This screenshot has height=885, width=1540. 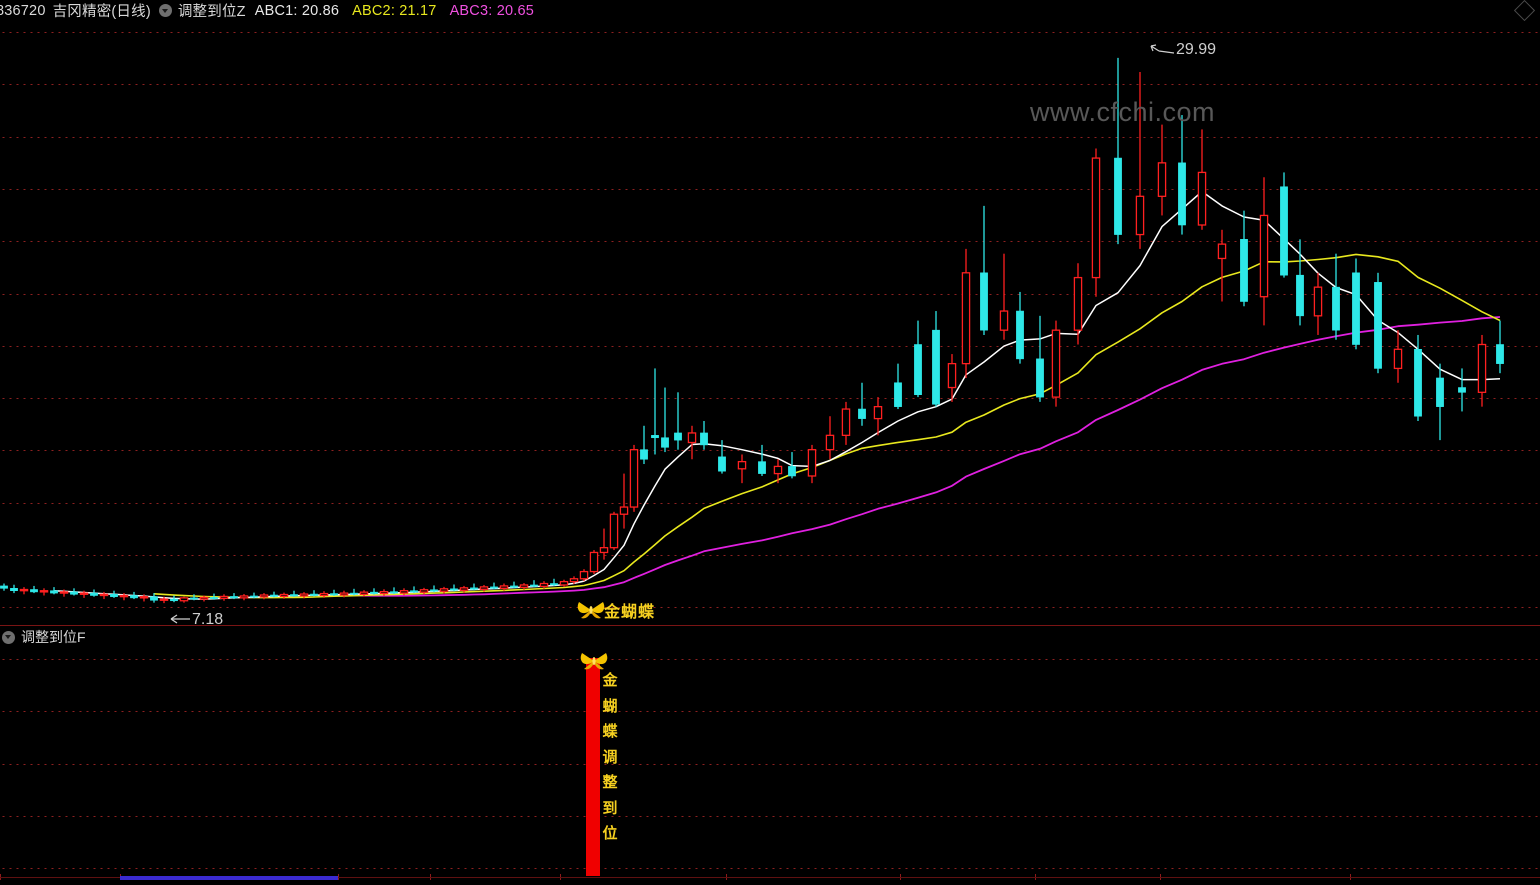 What do you see at coordinates (610, 782) in the screenshot?
I see `signal-char-4: 整` at bounding box center [610, 782].